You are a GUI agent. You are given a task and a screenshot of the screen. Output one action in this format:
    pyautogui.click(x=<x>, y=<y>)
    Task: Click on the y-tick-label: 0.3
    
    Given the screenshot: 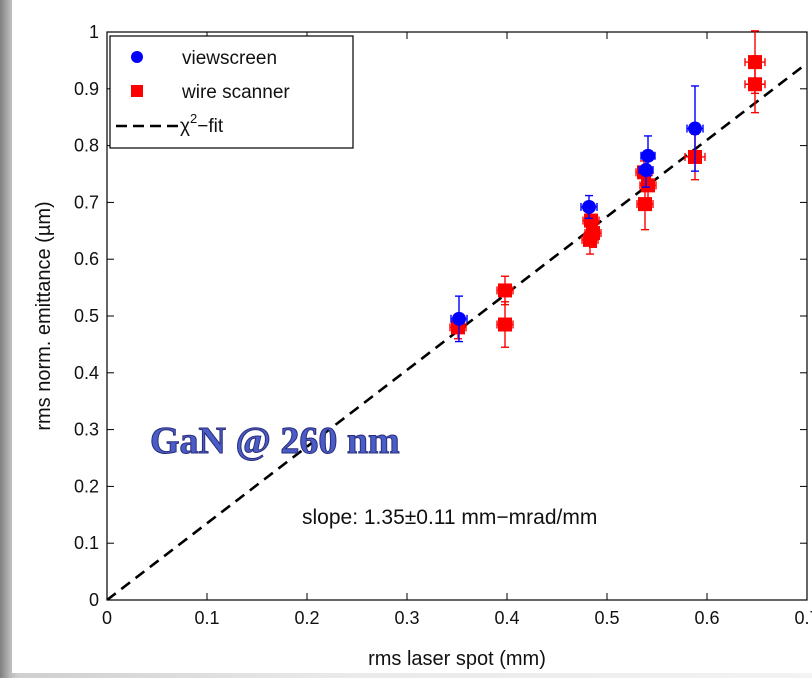 What is the action you would take?
    pyautogui.click(x=86, y=430)
    